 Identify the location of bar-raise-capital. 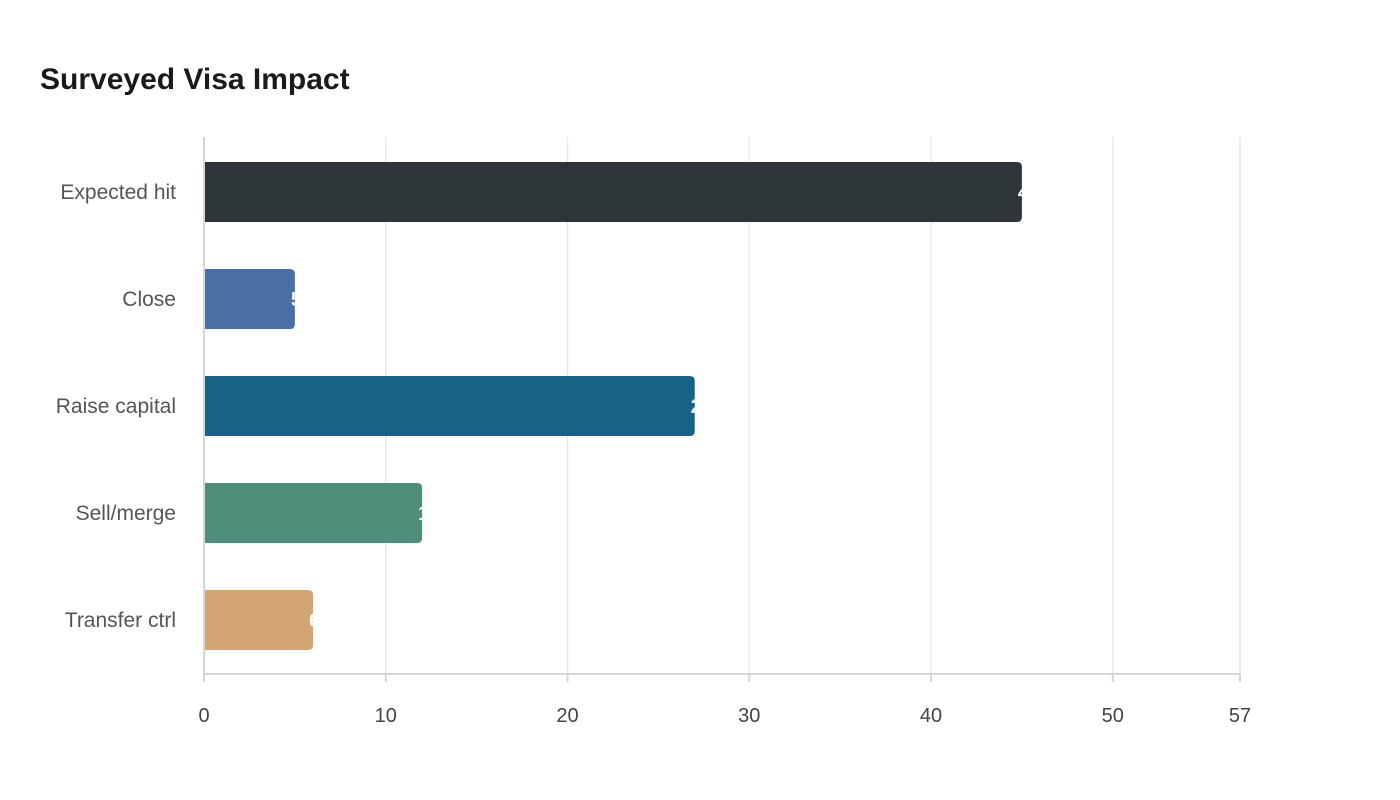
(449, 406).